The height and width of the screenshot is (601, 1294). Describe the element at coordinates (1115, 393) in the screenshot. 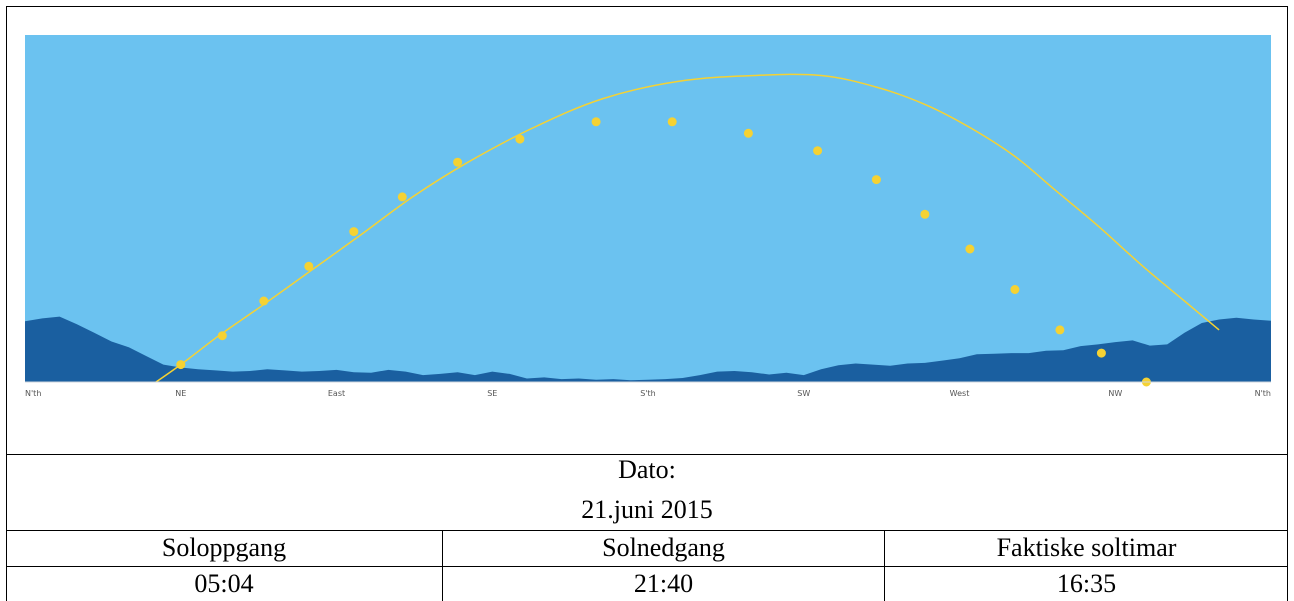

I see `x-tick-label: NW` at that location.